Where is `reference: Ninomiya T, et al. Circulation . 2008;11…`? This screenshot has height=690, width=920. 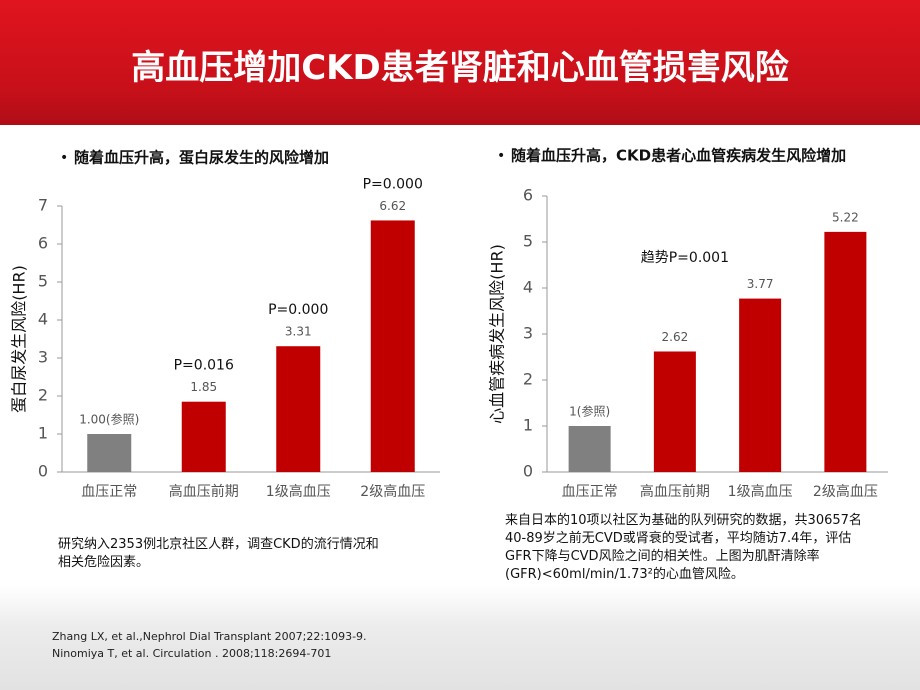 reference: Ninomiya T, et al. Circulation . 2008;11… is located at coordinates (192, 653).